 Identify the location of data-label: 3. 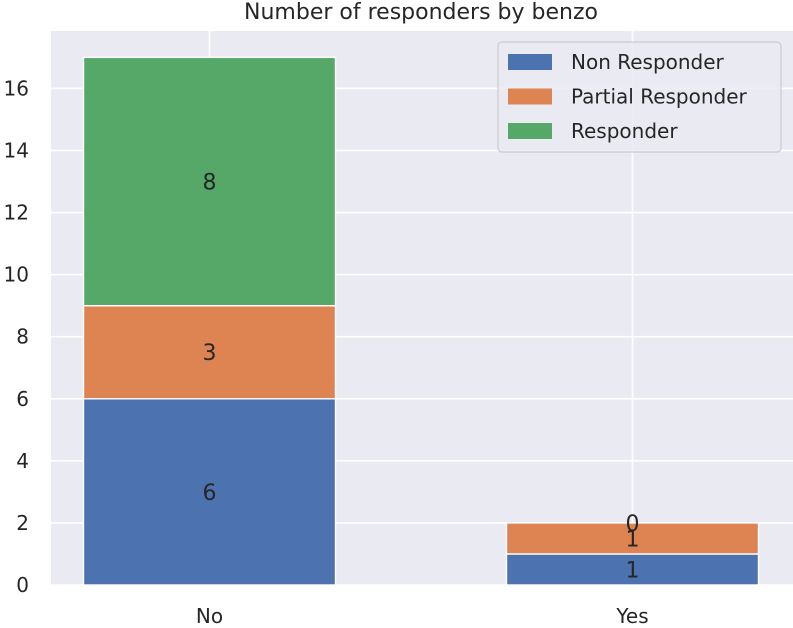
(210, 353).